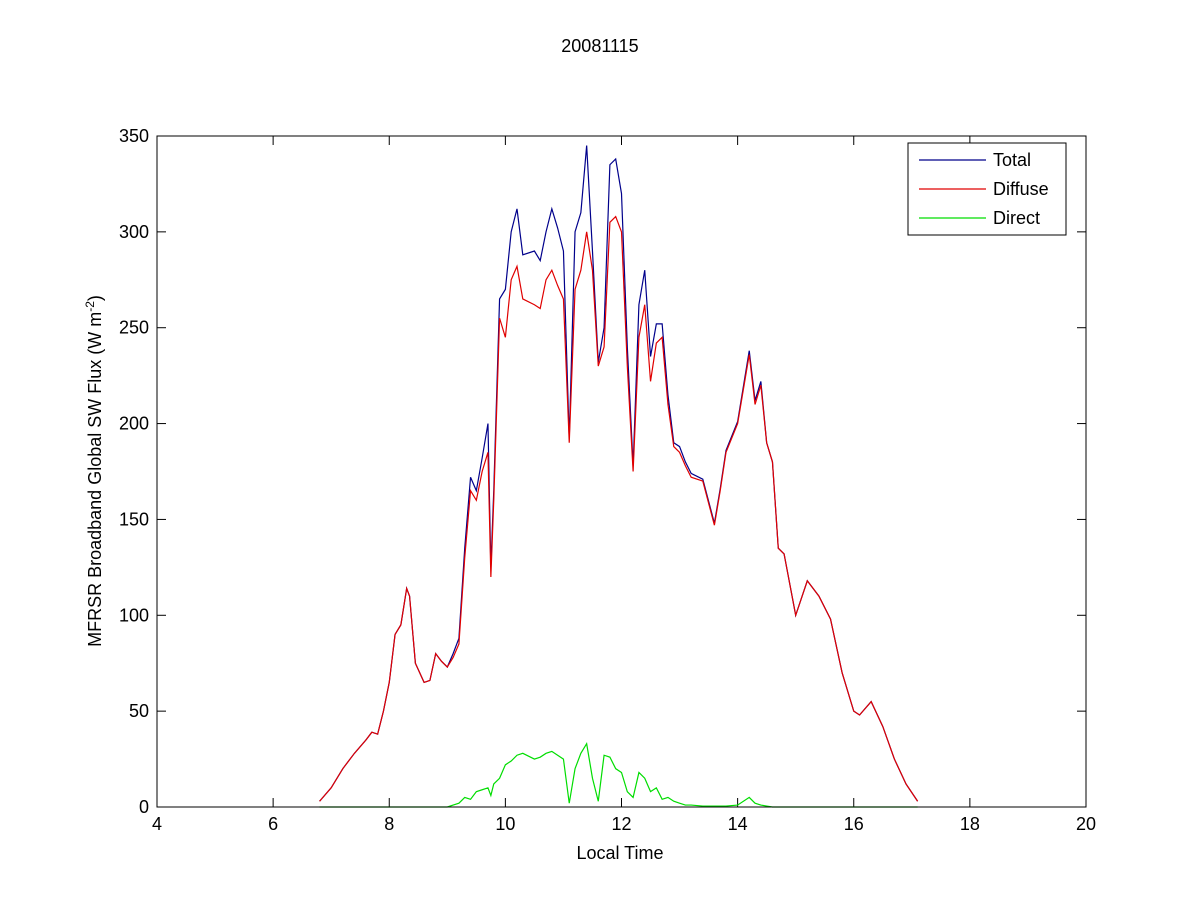  I want to click on x-tick-label: 18, so click(970, 824).